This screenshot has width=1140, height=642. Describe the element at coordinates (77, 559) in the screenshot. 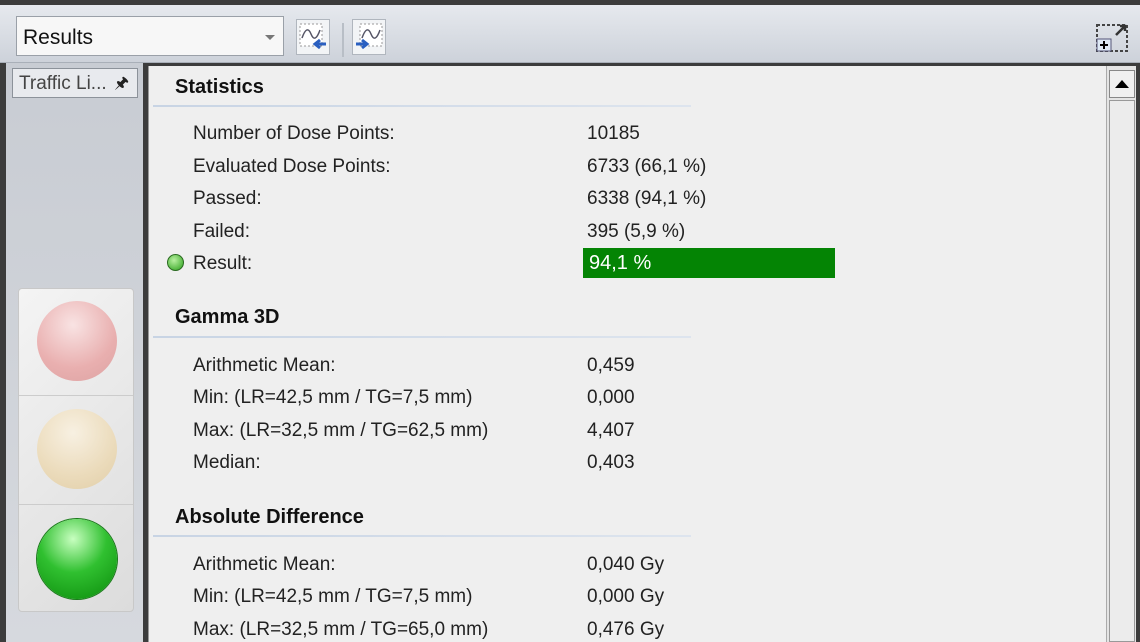

I see `green-lamp` at that location.